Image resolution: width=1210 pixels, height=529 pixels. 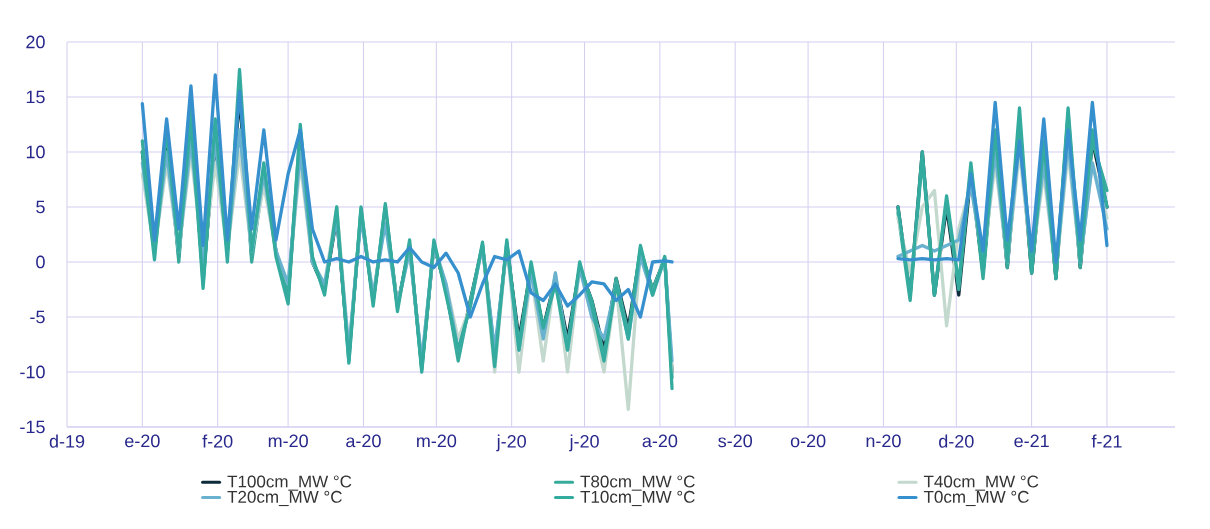 What do you see at coordinates (883, 441) in the screenshot?
I see `x-tick-label: n-20` at bounding box center [883, 441].